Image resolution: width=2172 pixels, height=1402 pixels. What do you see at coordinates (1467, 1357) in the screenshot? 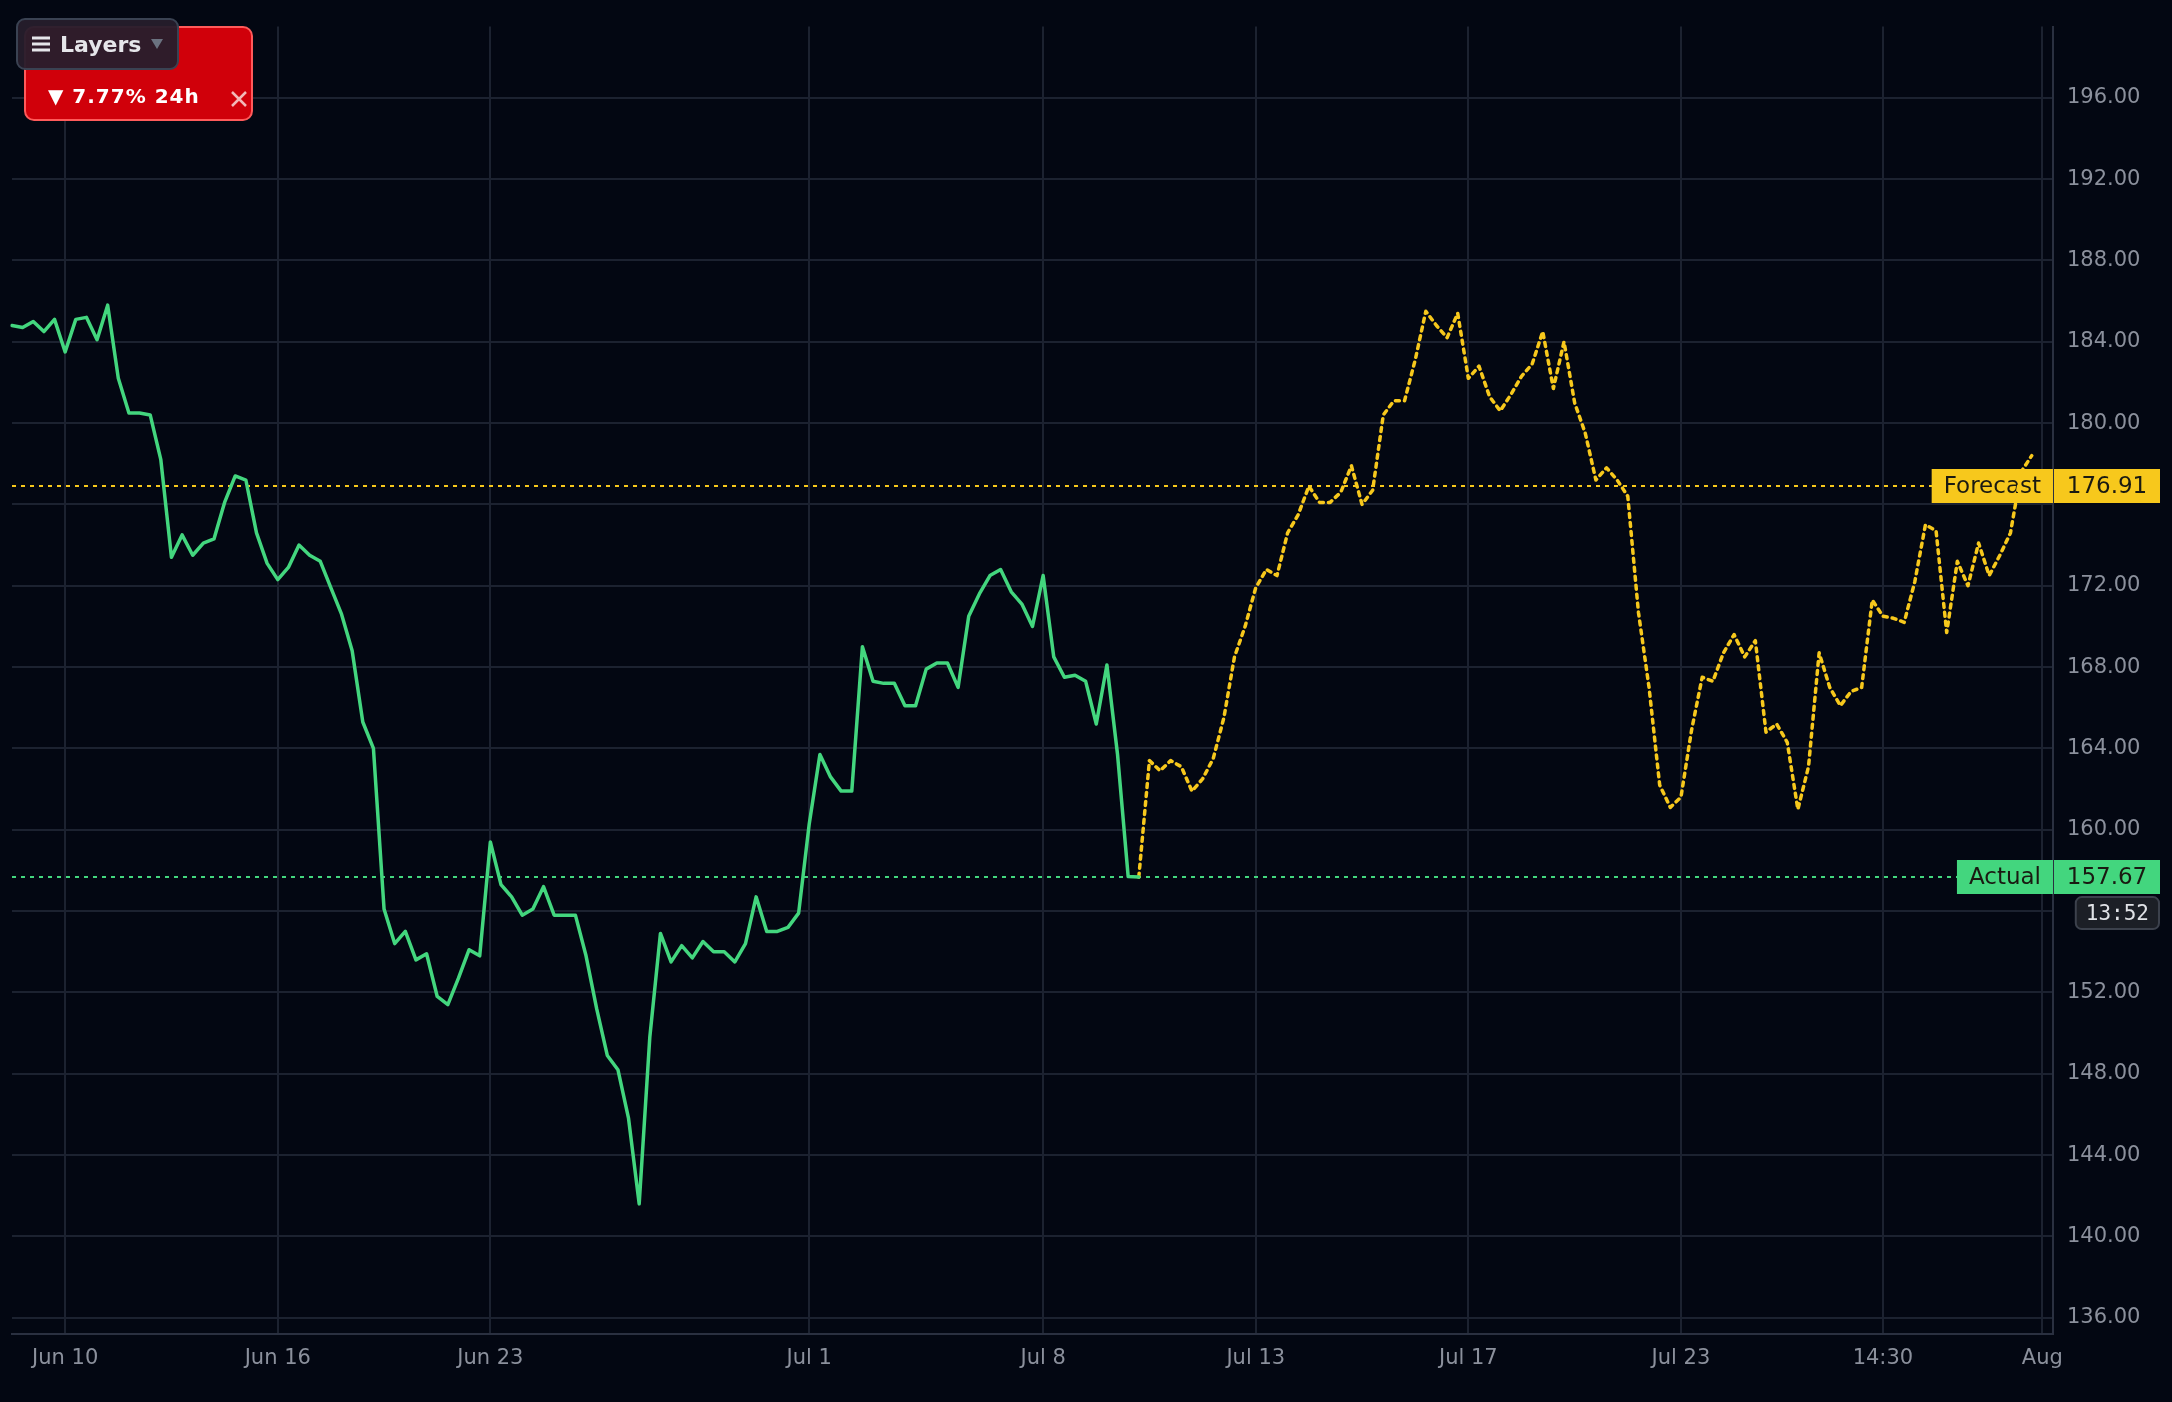
I see `x-tick-label: Jul 17` at bounding box center [1467, 1357].